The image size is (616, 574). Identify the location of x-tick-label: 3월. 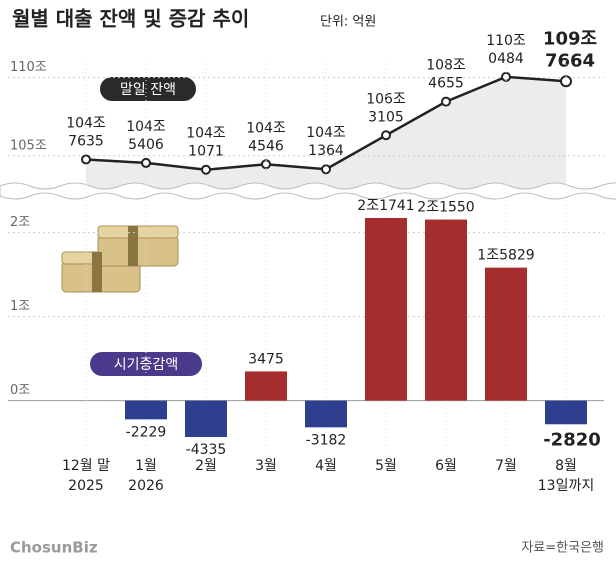
(266, 466).